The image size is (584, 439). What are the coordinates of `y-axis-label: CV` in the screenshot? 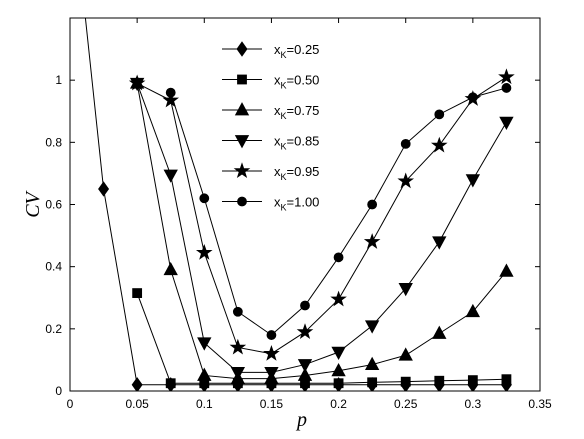 It's located at (33, 203).